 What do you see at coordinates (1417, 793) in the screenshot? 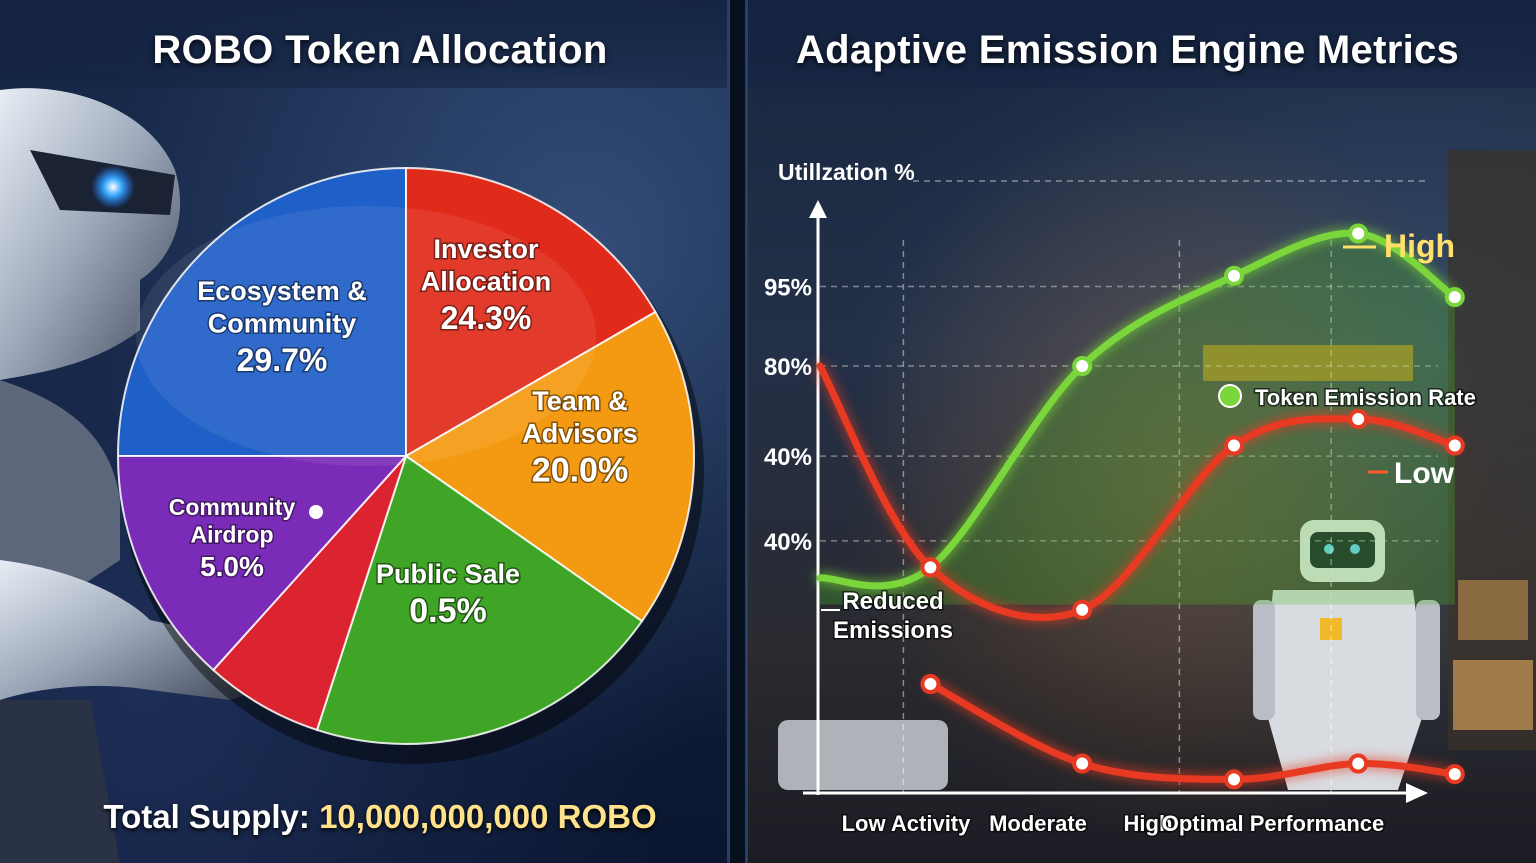
I see `x-axis-arrow` at bounding box center [1417, 793].